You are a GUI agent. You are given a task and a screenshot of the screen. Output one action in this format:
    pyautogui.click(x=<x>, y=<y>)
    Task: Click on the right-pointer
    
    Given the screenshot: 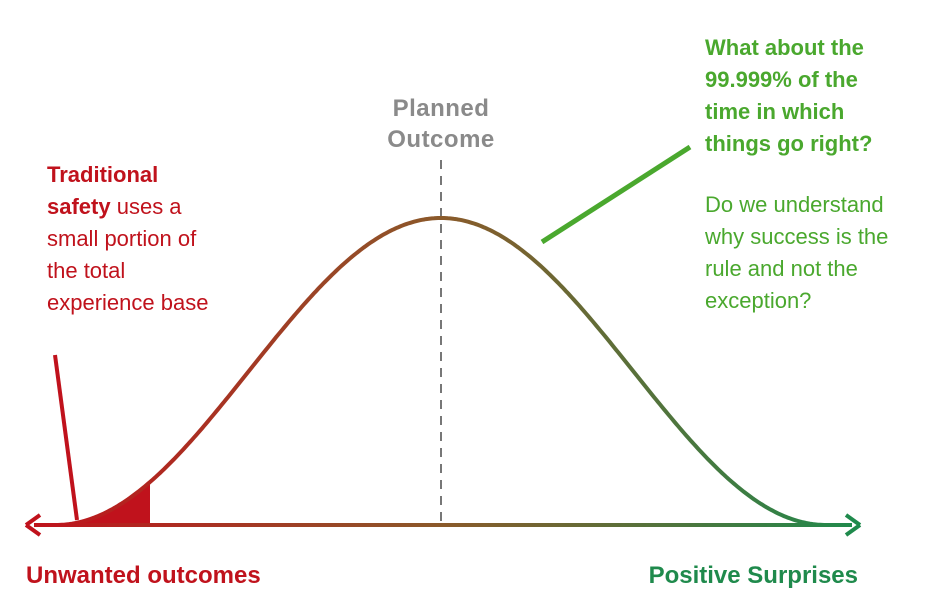 What is the action you would take?
    pyautogui.click(x=616, y=194)
    